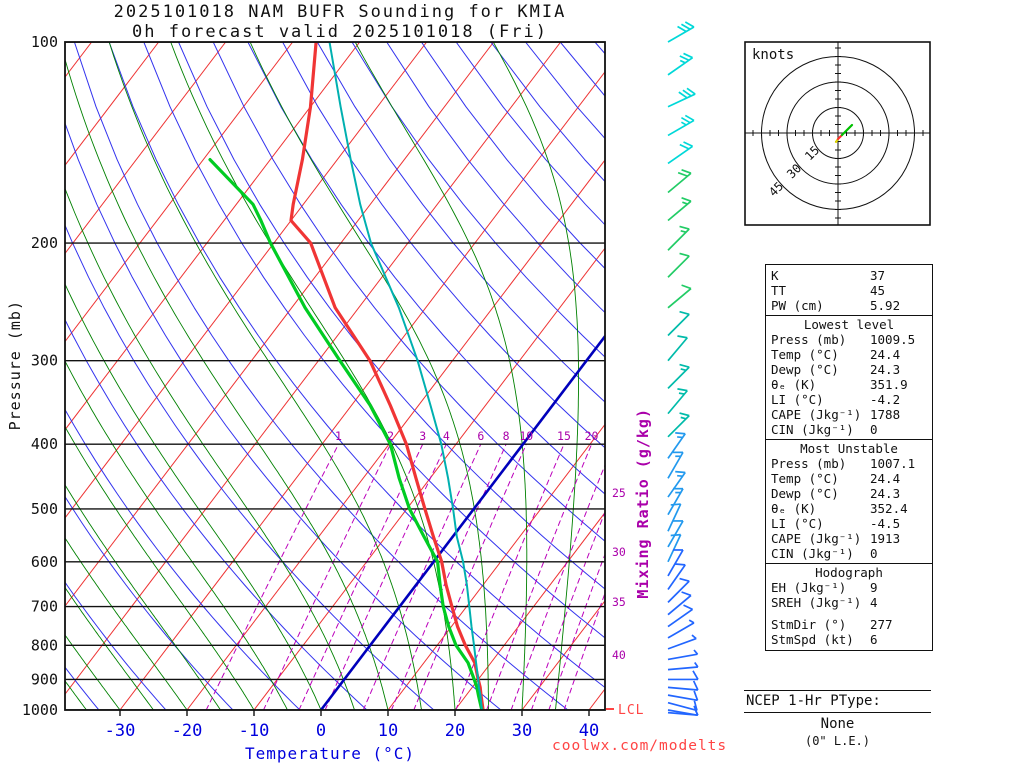 Image resolution: width=1024 pixels, height=768 pixels. I want to click on stat-row: CAPE (Jkg⁻¹) 1913, so click(836, 538).